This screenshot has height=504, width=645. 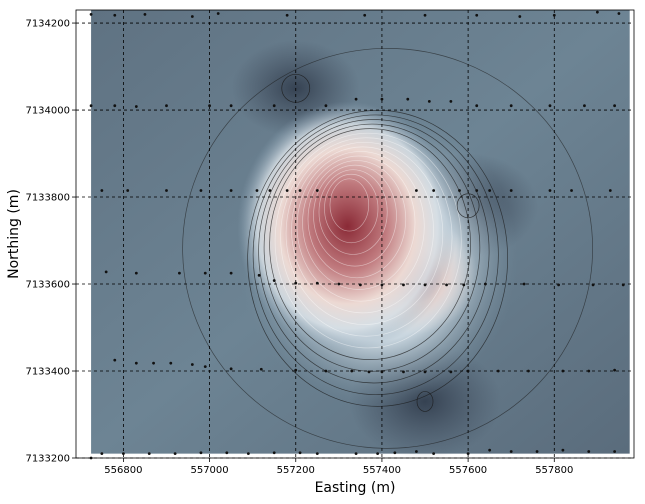 I want to click on x-ticks: 556800 557000 557200 557400 557600 557800, so click(x=338, y=467).